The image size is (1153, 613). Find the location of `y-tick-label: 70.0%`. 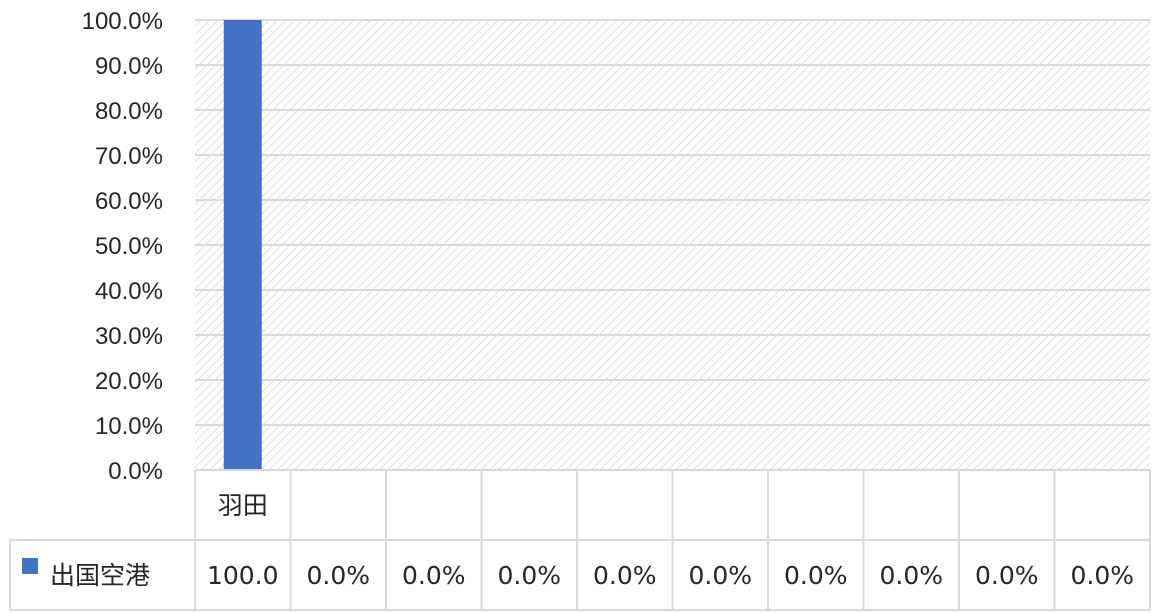

y-tick-label: 70.0% is located at coordinates (129, 156).